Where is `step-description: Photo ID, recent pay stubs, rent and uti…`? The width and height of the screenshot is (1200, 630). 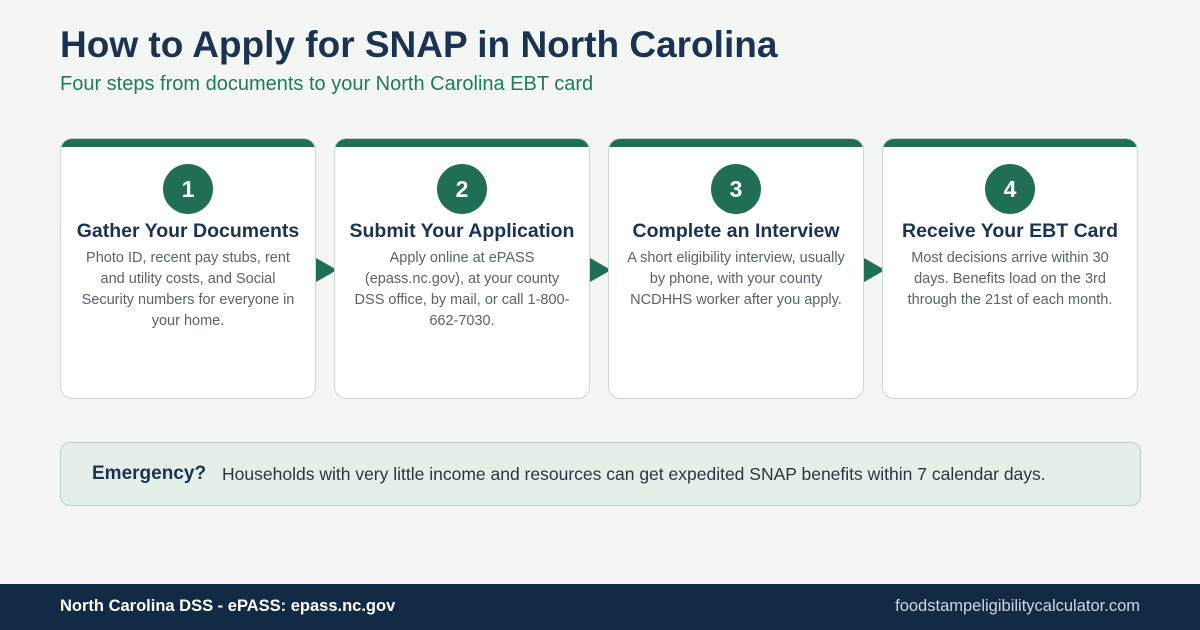 step-description: Photo ID, recent pay stubs, rent and uti… is located at coordinates (188, 289).